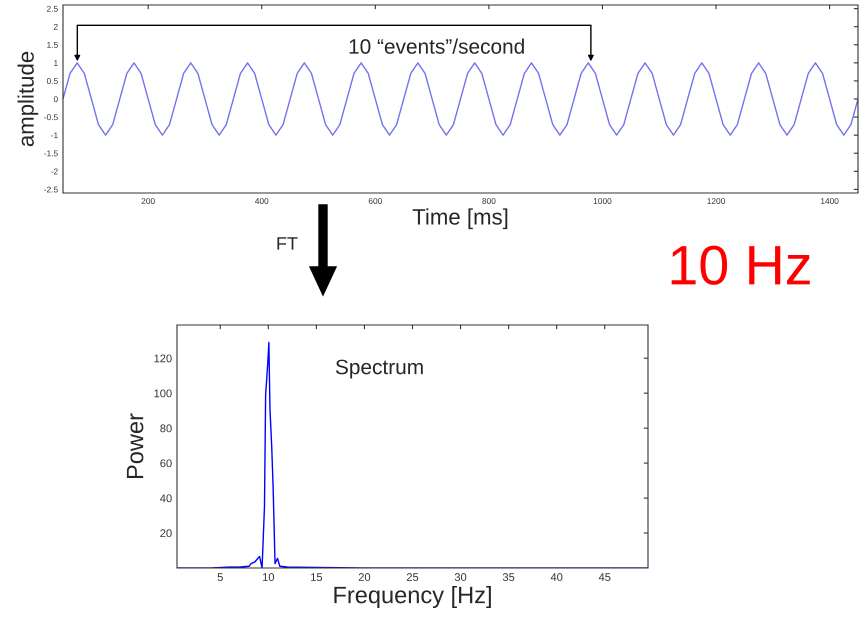  What do you see at coordinates (56, 99) in the screenshot?
I see `y-tick-label: 0` at bounding box center [56, 99].